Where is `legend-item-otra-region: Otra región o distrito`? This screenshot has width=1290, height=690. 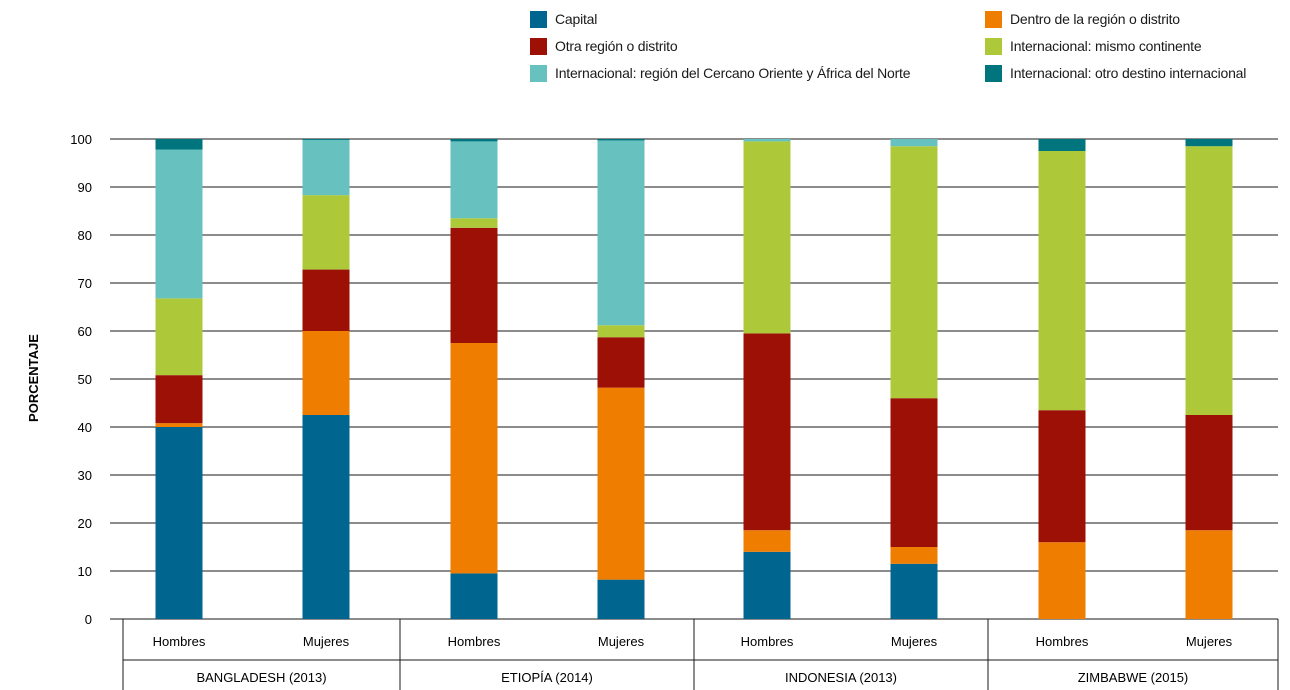
legend-item-otra-region: Otra región o distrito is located at coordinates (604, 46).